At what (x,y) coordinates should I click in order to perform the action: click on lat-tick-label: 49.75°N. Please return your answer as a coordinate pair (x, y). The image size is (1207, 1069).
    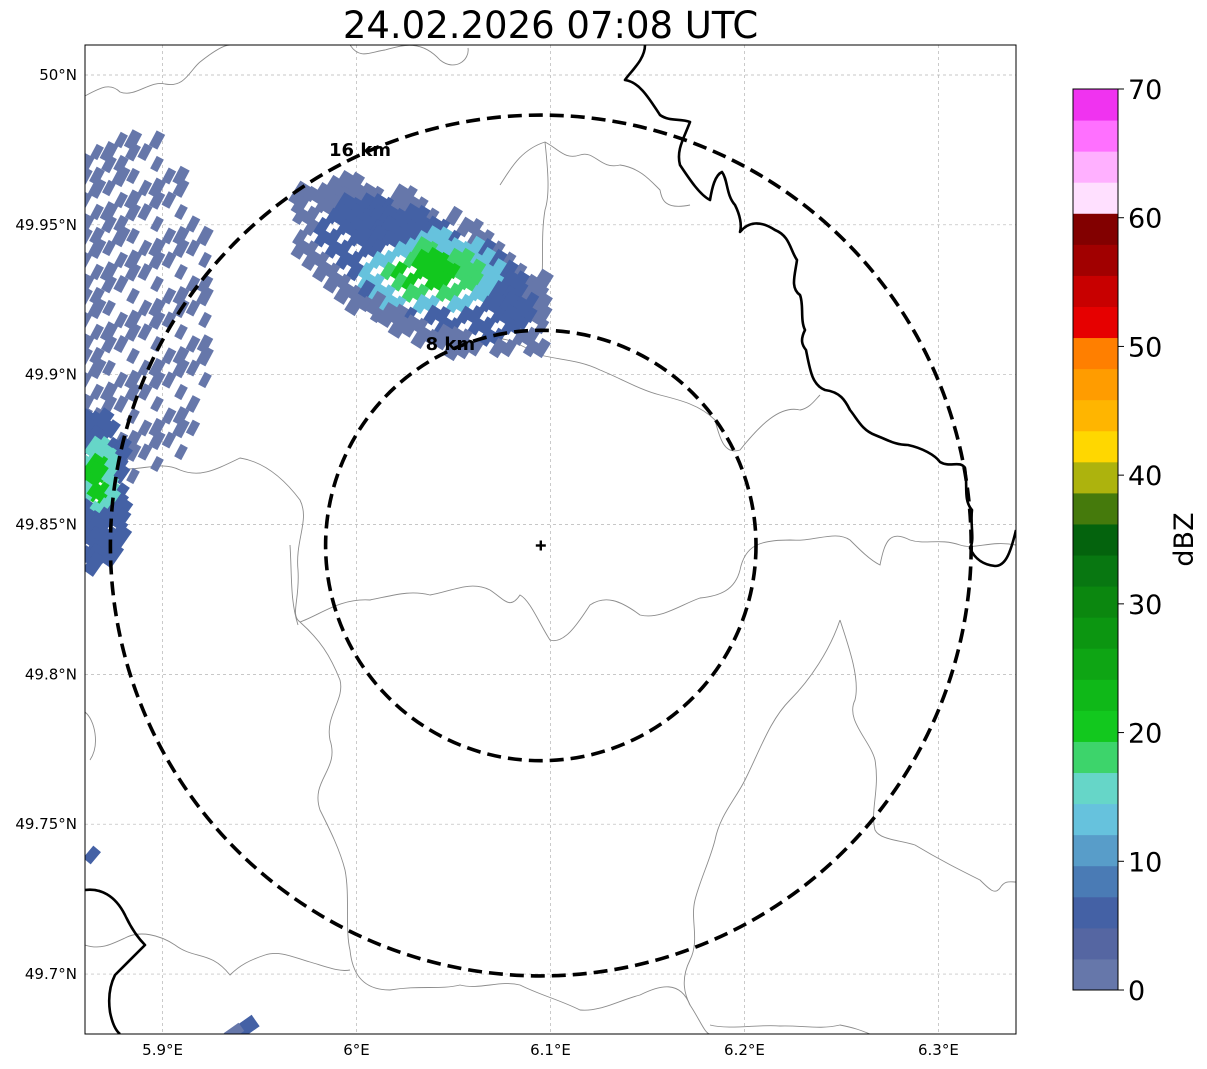
    Looking at the image, I should click on (46, 824).